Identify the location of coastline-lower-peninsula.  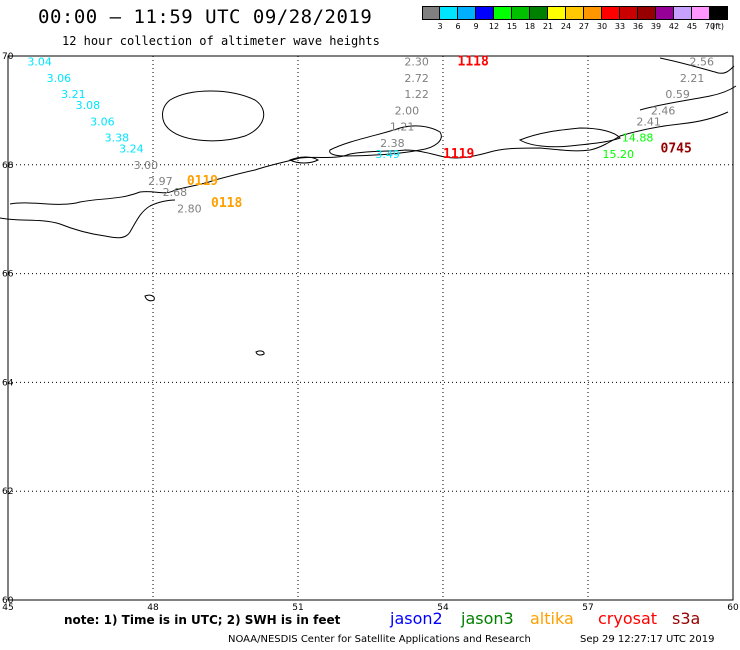
(88, 219).